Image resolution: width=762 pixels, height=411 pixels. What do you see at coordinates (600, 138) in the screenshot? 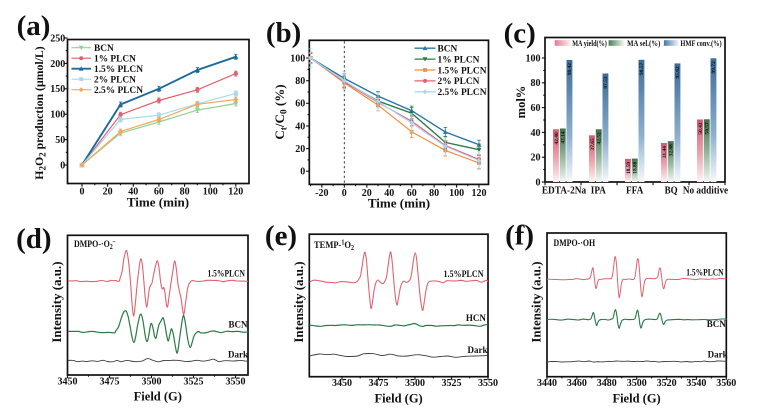
I see `svg-text: 42.52` at bounding box center [600, 138].